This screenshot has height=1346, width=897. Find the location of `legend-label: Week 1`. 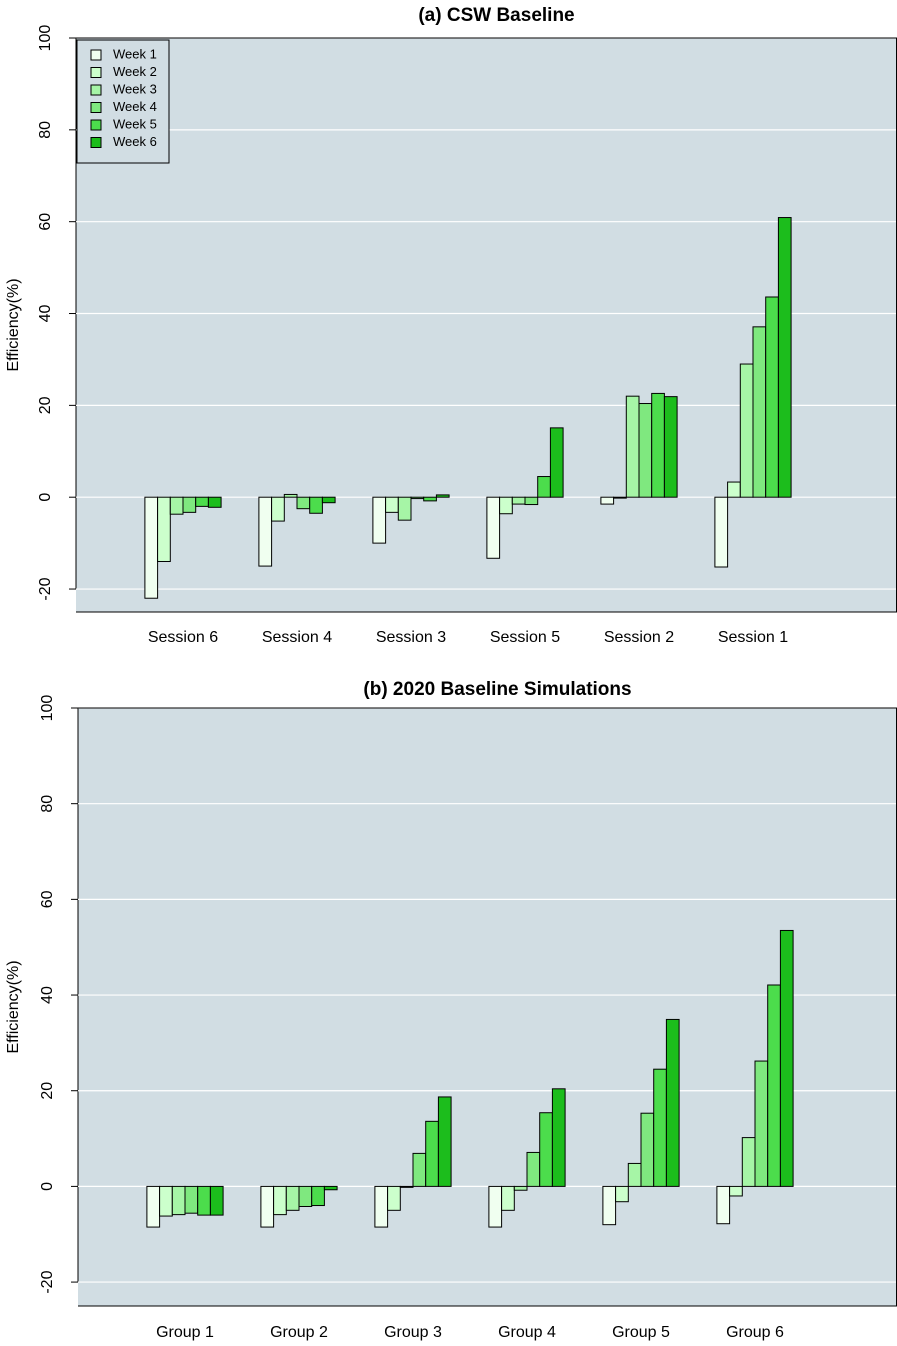

legend-label: Week 1 is located at coordinates (135, 53).